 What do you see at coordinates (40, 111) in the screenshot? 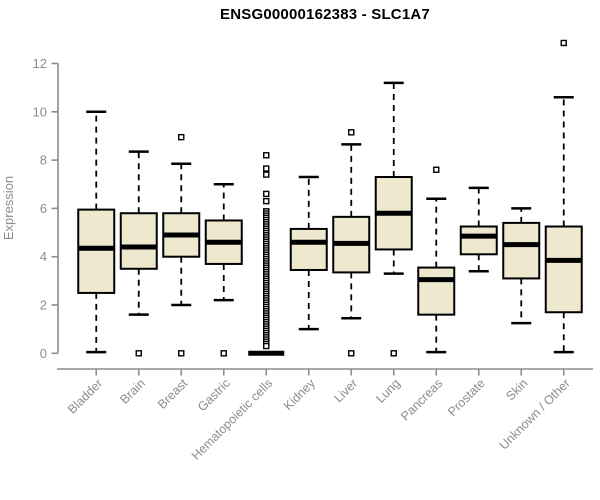
I see `y-tick-label: 10` at bounding box center [40, 111].